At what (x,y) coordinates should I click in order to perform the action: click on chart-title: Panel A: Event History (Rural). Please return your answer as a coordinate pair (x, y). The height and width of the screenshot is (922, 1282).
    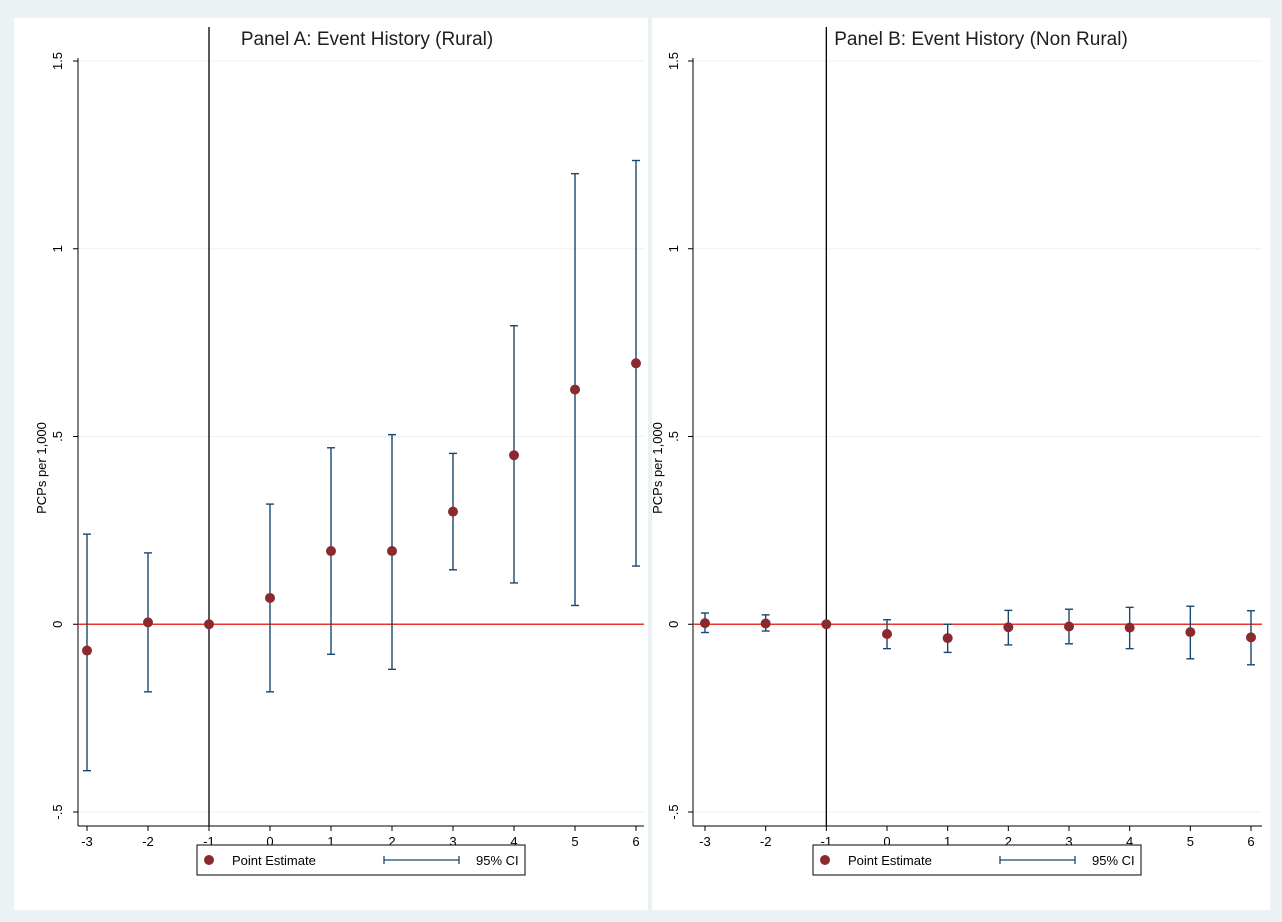
    Looking at the image, I should click on (367, 39).